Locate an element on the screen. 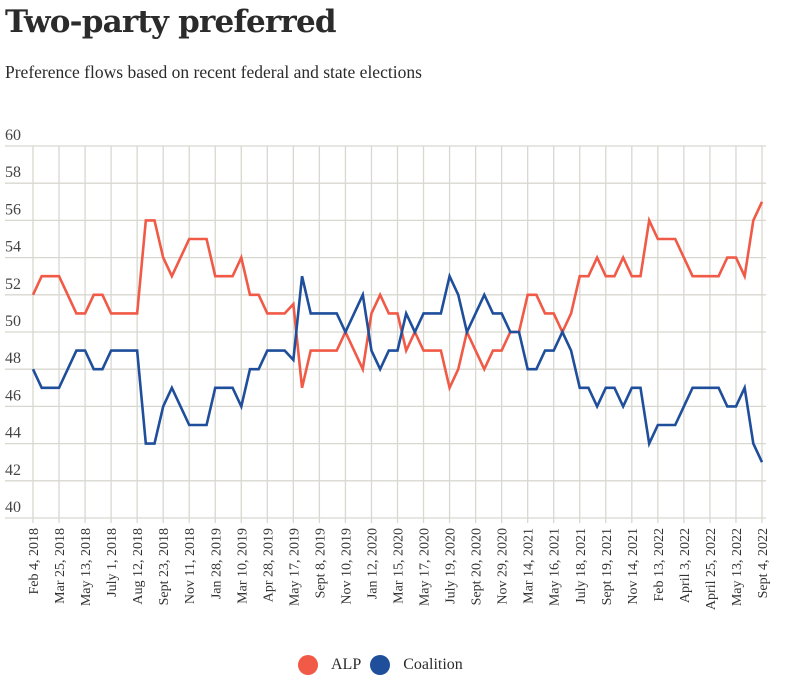 This screenshot has height=688, width=795. x-tick-label: May 17, 2019 is located at coordinates (294, 567).